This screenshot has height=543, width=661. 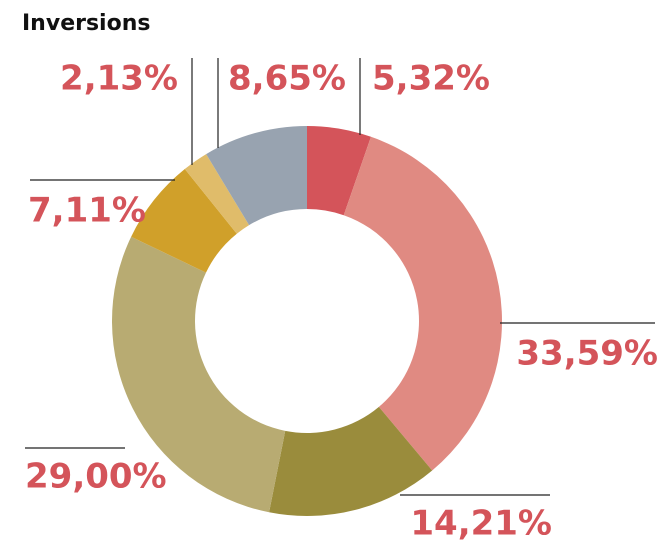 What do you see at coordinates (96, 477) in the screenshot?
I see `value-label: 29,00%` at bounding box center [96, 477].